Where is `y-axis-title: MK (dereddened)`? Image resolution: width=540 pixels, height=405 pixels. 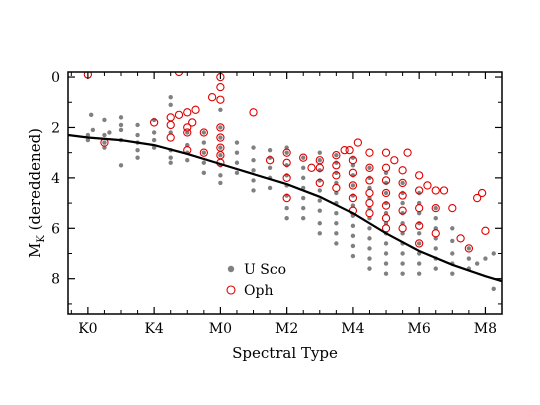
y-axis-title: MK (dereddened) is located at coordinates (36, 193).